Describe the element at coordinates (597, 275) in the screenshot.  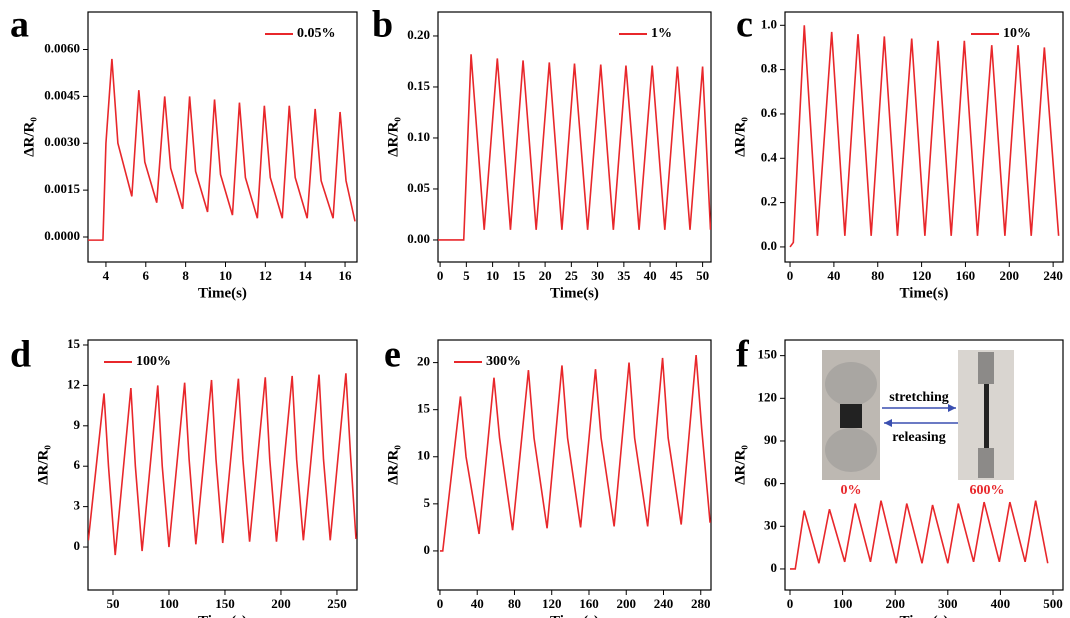
I see `x-tick-label: 30` at that location.